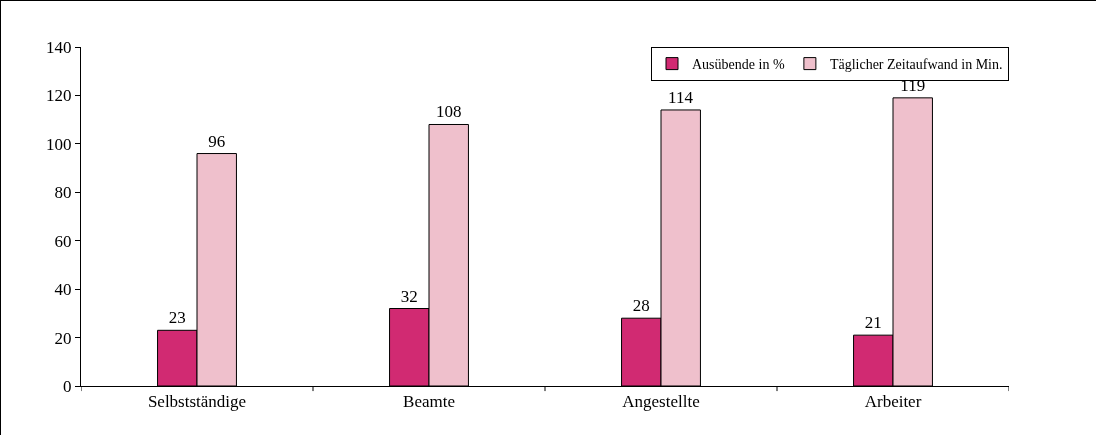  Describe the element at coordinates (63, 241) in the screenshot. I see `y-tick-label: 60` at that location.